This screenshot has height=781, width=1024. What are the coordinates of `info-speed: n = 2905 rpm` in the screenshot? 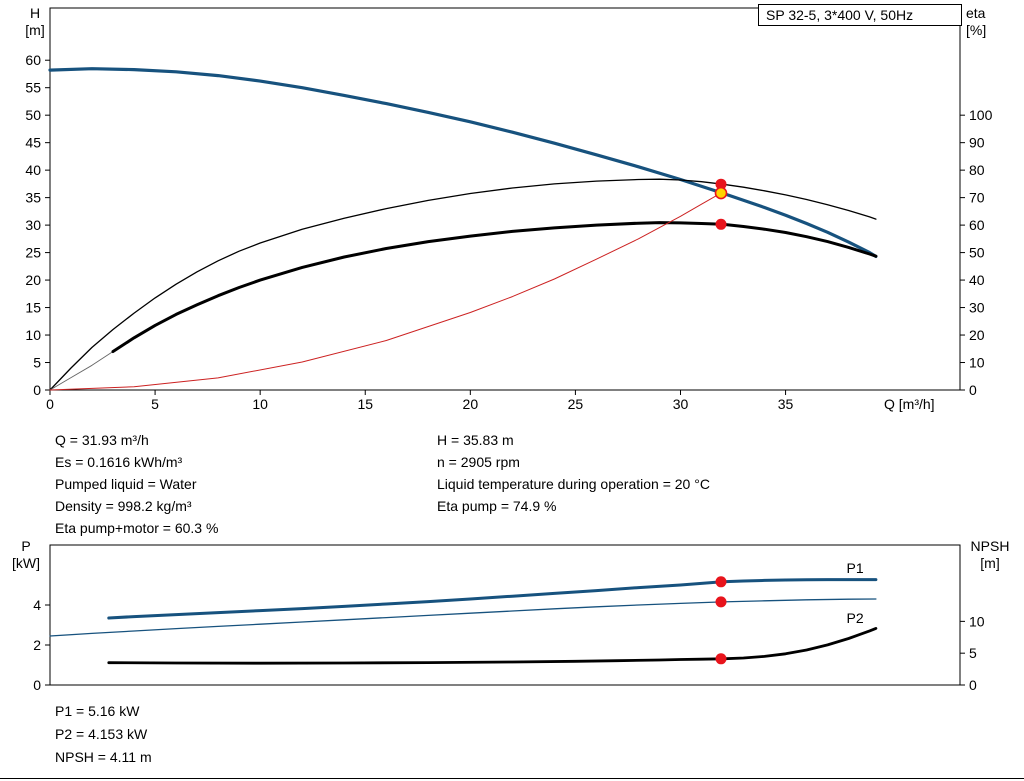 It's located at (478, 462).